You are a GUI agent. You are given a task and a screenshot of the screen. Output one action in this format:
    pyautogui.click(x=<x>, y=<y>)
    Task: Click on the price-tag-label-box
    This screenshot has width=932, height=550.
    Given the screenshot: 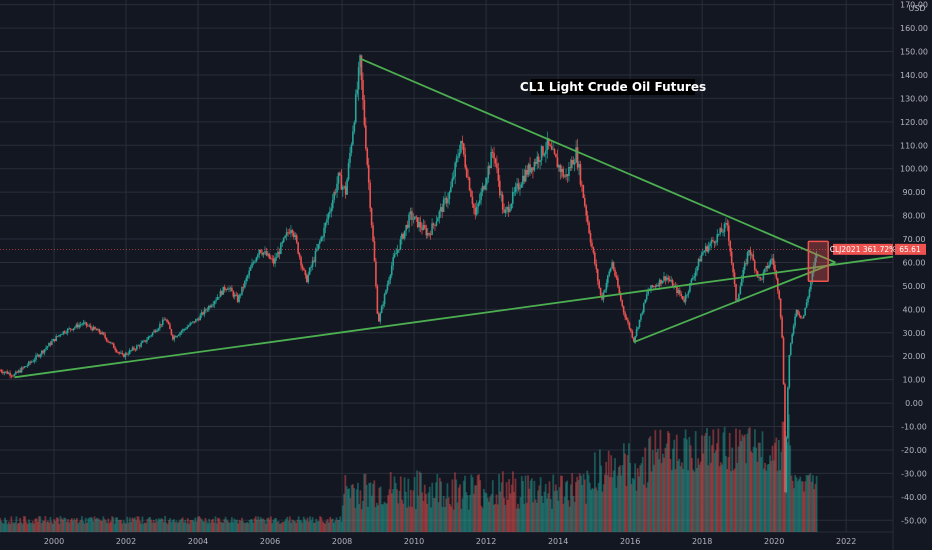 What is the action you would take?
    pyautogui.click(x=863, y=249)
    